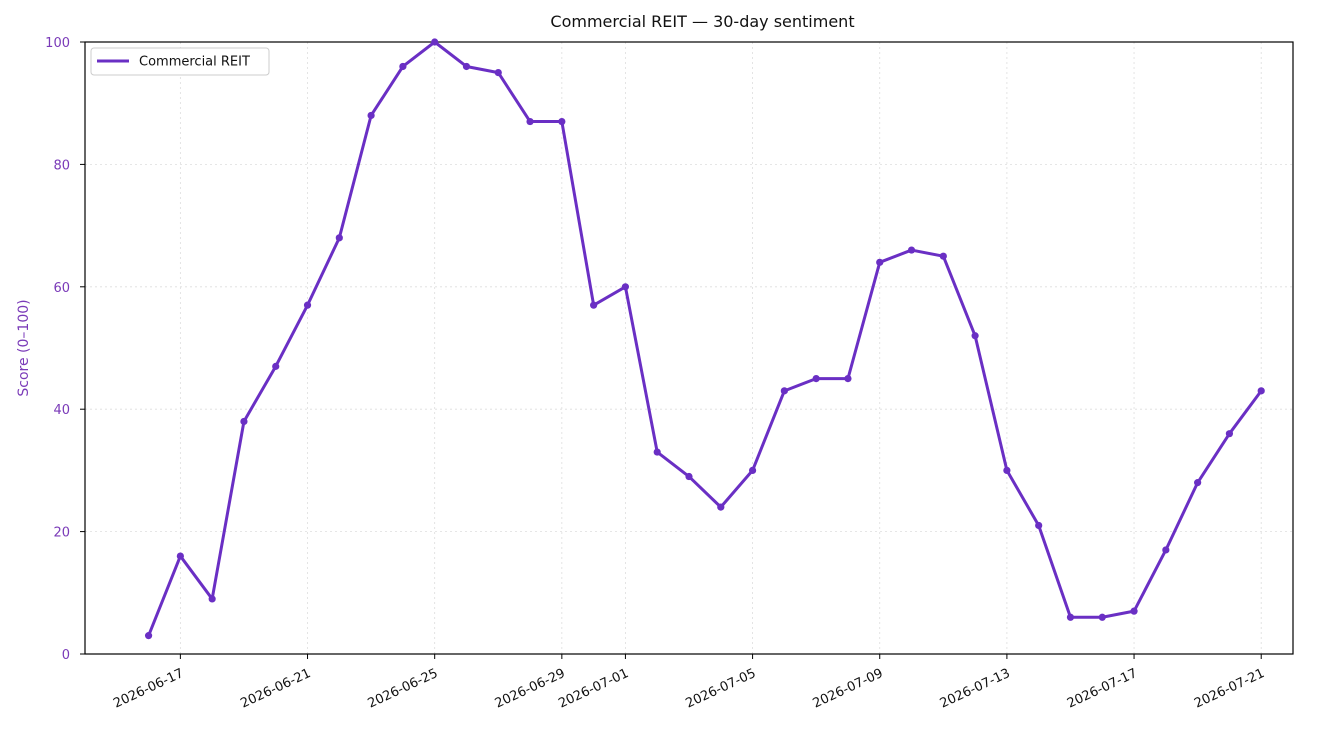  Describe the element at coordinates (1102, 689) in the screenshot. I see `x-tick-label: 2026-07-17` at that location.